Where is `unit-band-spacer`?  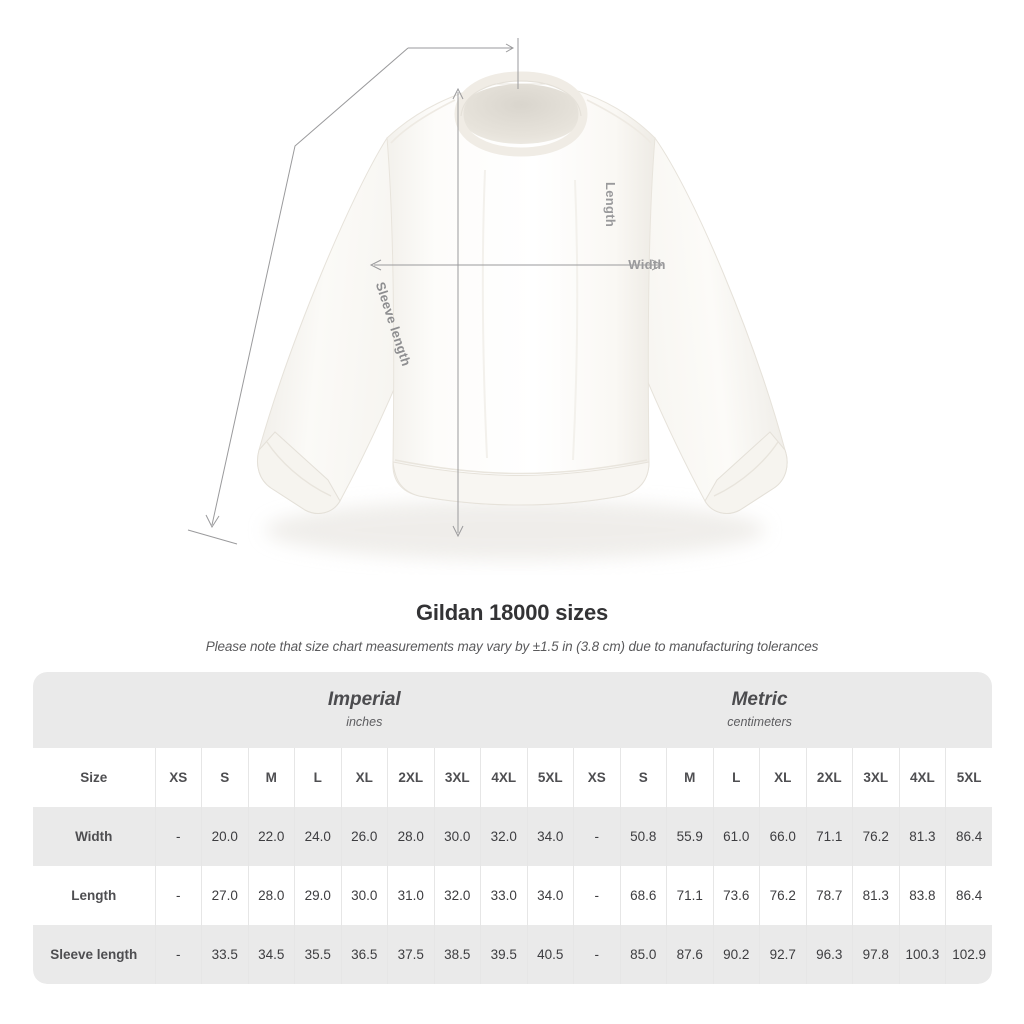
unit-band-spacer is located at coordinates (94, 710).